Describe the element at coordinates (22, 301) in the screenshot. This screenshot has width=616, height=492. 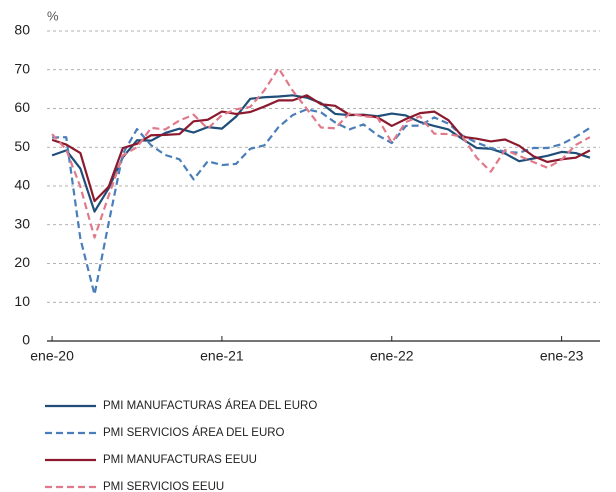
I see `y-tick-label: 10` at that location.